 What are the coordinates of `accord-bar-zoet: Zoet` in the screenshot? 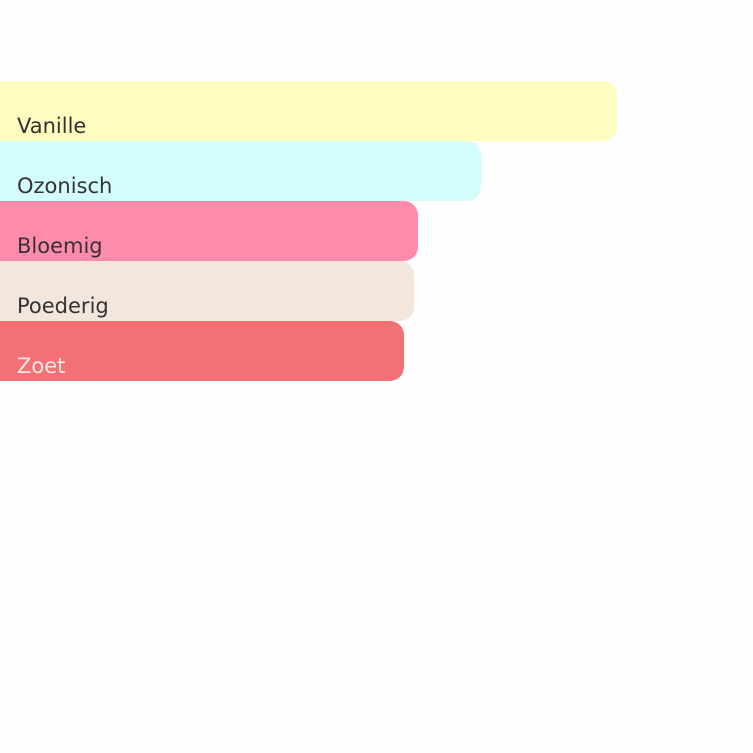 It's located at (202, 351).